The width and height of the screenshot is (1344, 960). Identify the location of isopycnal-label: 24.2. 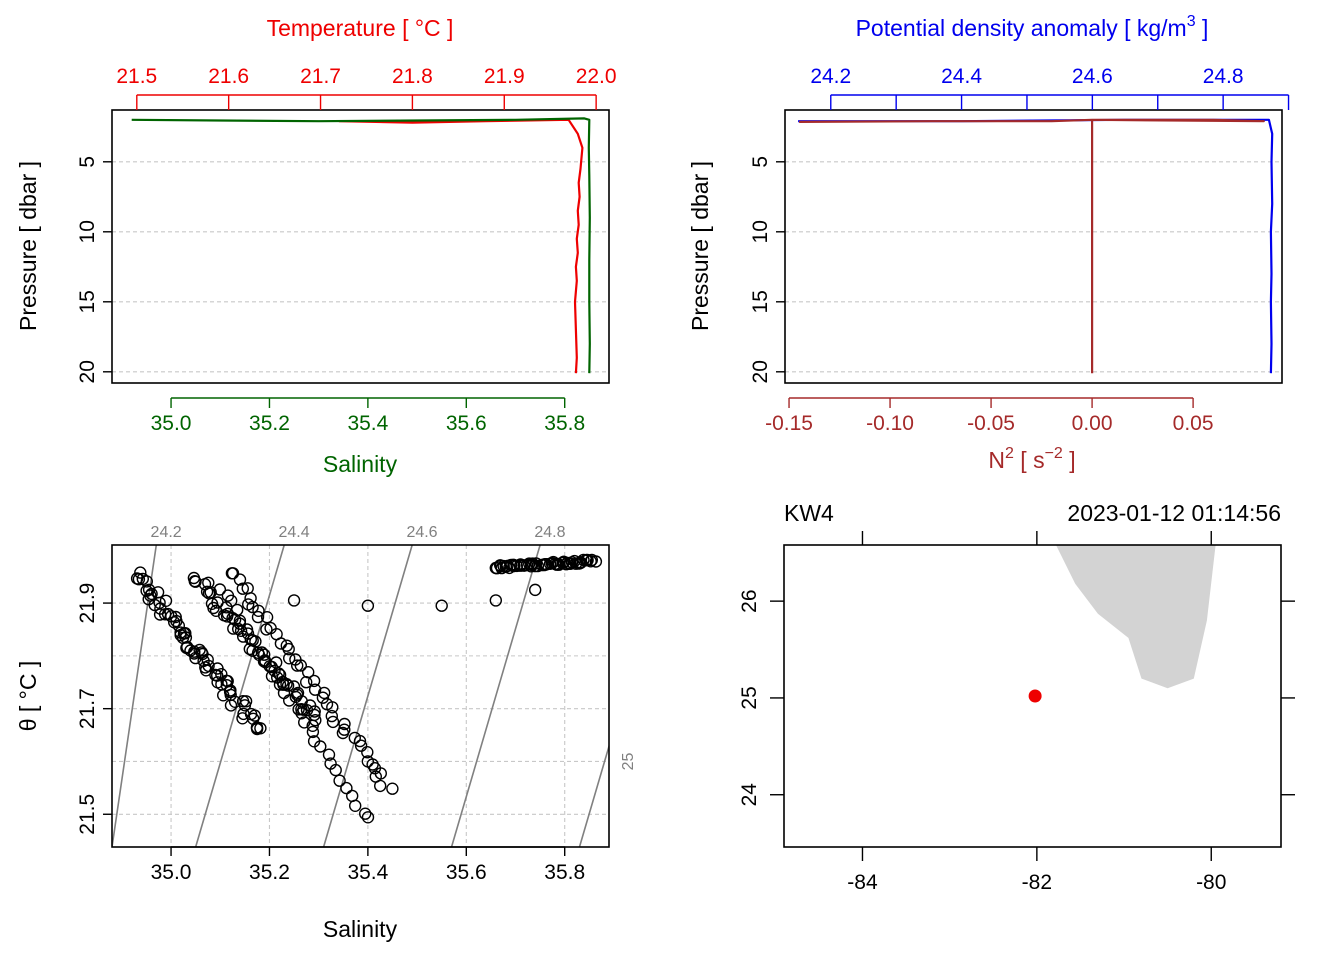
(166, 532).